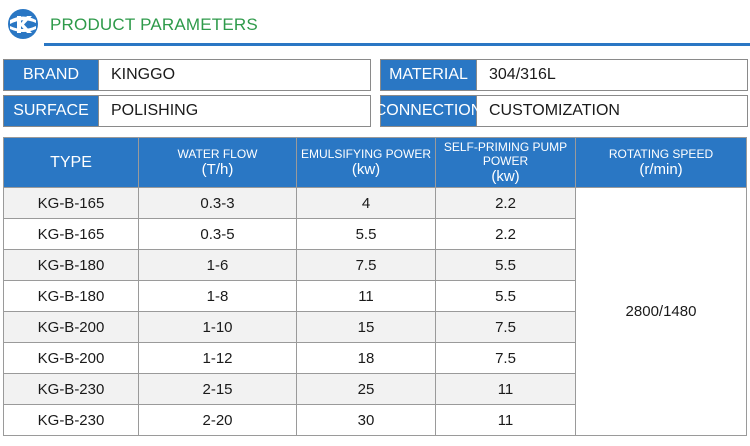 This screenshot has height=446, width=750. I want to click on spec-brand-label: BRAND, so click(51, 75).